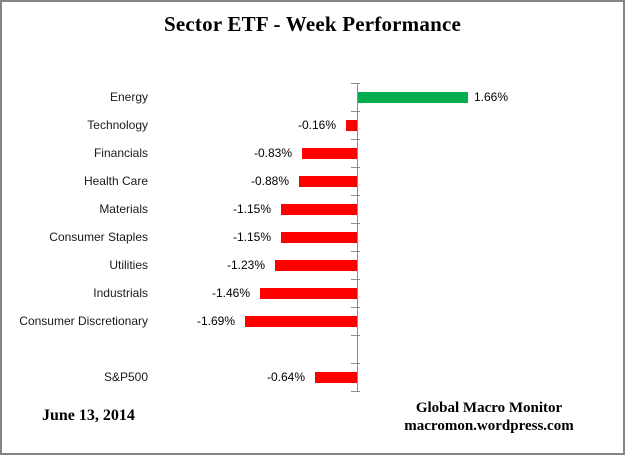 Image resolution: width=625 pixels, height=455 pixels. Describe the element at coordinates (491, 97) in the screenshot. I see `value-label: 1.66%` at that location.